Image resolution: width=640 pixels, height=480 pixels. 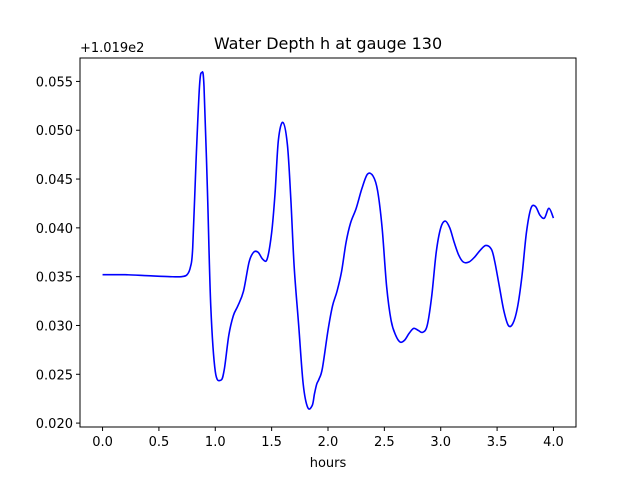 I want to click on y-tick-label: 0.045, so click(x=54, y=180).